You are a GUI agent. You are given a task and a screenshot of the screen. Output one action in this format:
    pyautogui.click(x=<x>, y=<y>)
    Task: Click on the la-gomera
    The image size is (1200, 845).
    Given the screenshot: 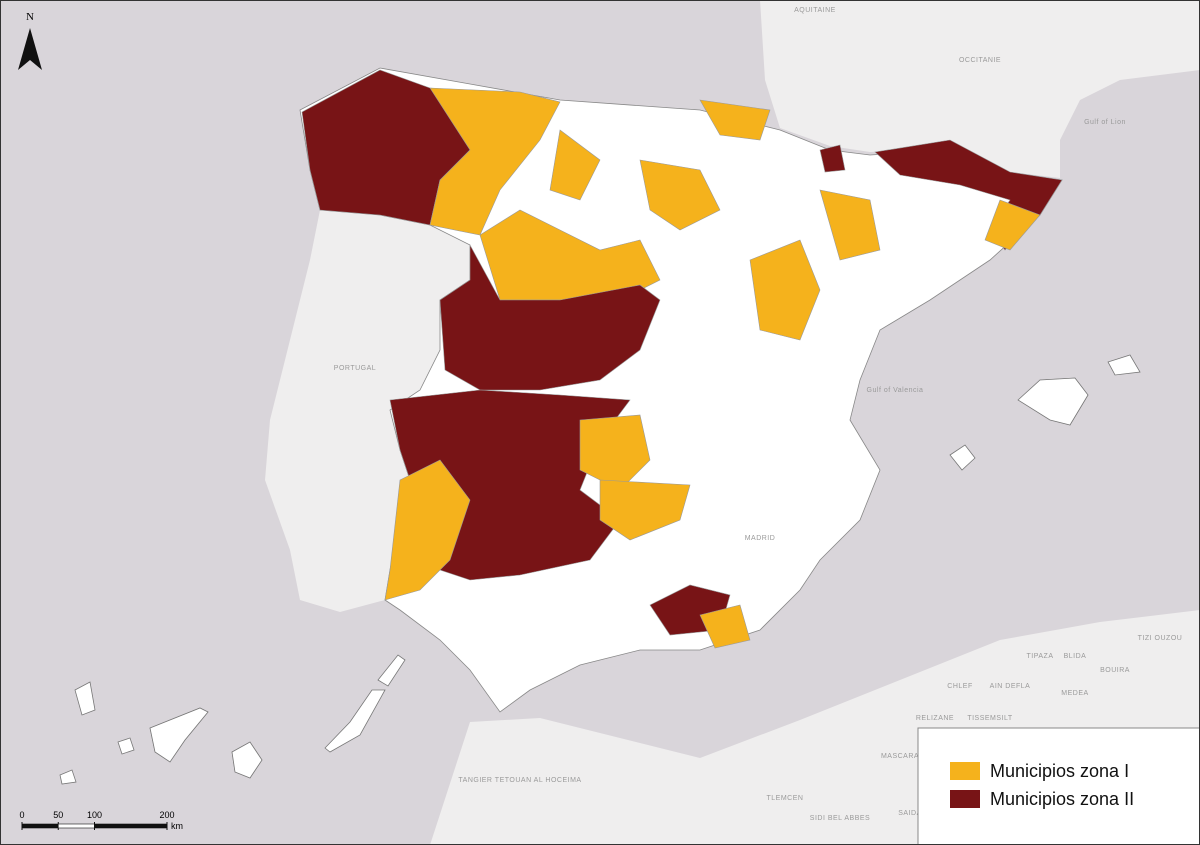 What is the action you would take?
    pyautogui.click(x=126, y=746)
    